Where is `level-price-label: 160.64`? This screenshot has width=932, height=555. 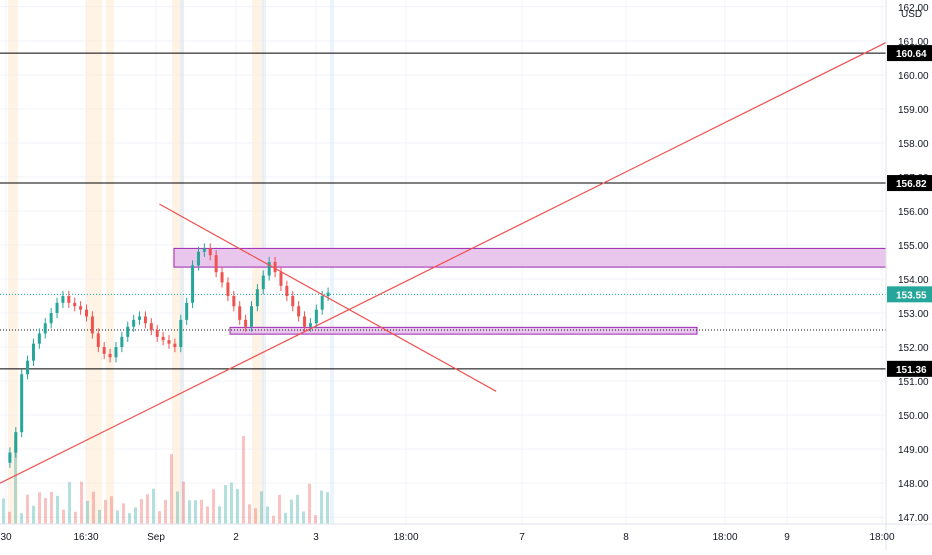 level-price-label: 160.64 is located at coordinates (911, 54).